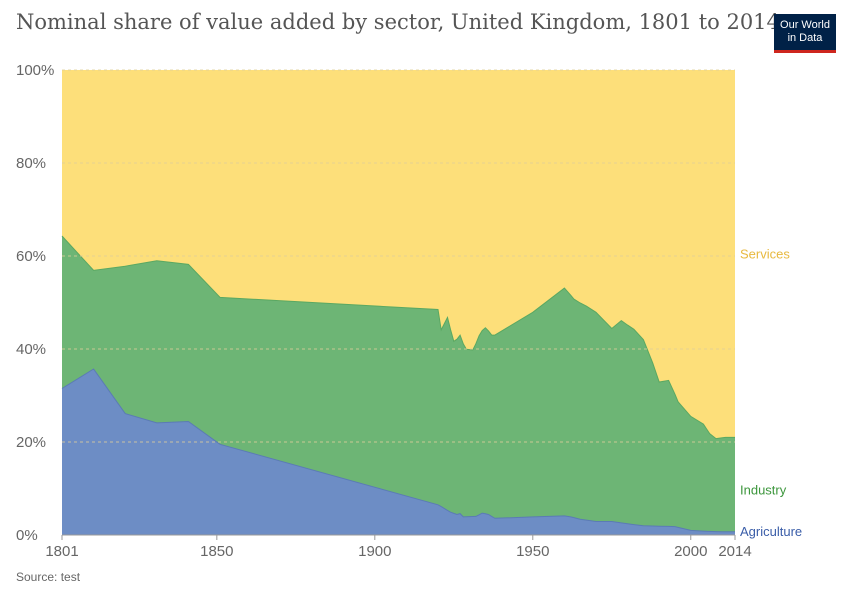 This screenshot has height=600, width=850. Describe the element at coordinates (690, 551) in the screenshot. I see `x-tick-label: 2000` at that location.